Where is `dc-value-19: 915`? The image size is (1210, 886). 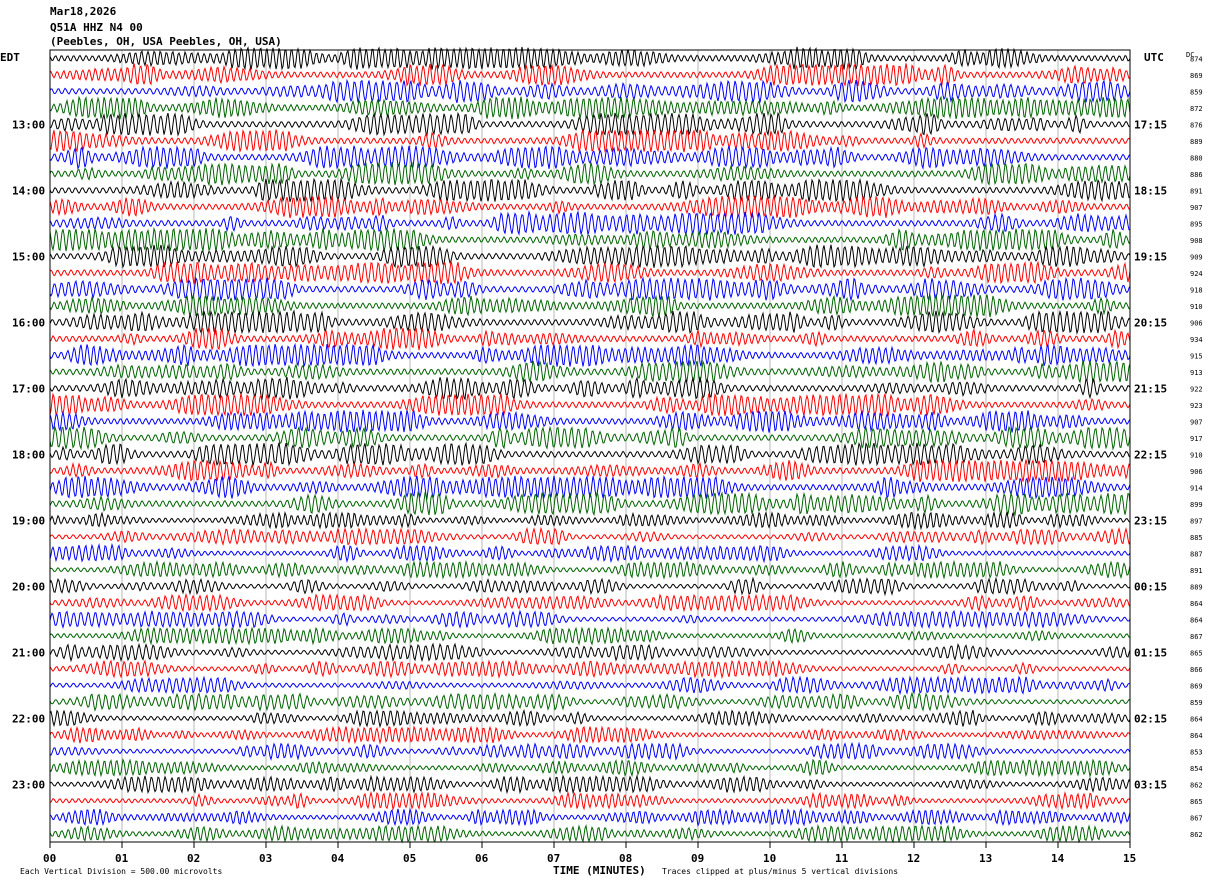
dc-value-19: 915 is located at coordinates (1196, 356).